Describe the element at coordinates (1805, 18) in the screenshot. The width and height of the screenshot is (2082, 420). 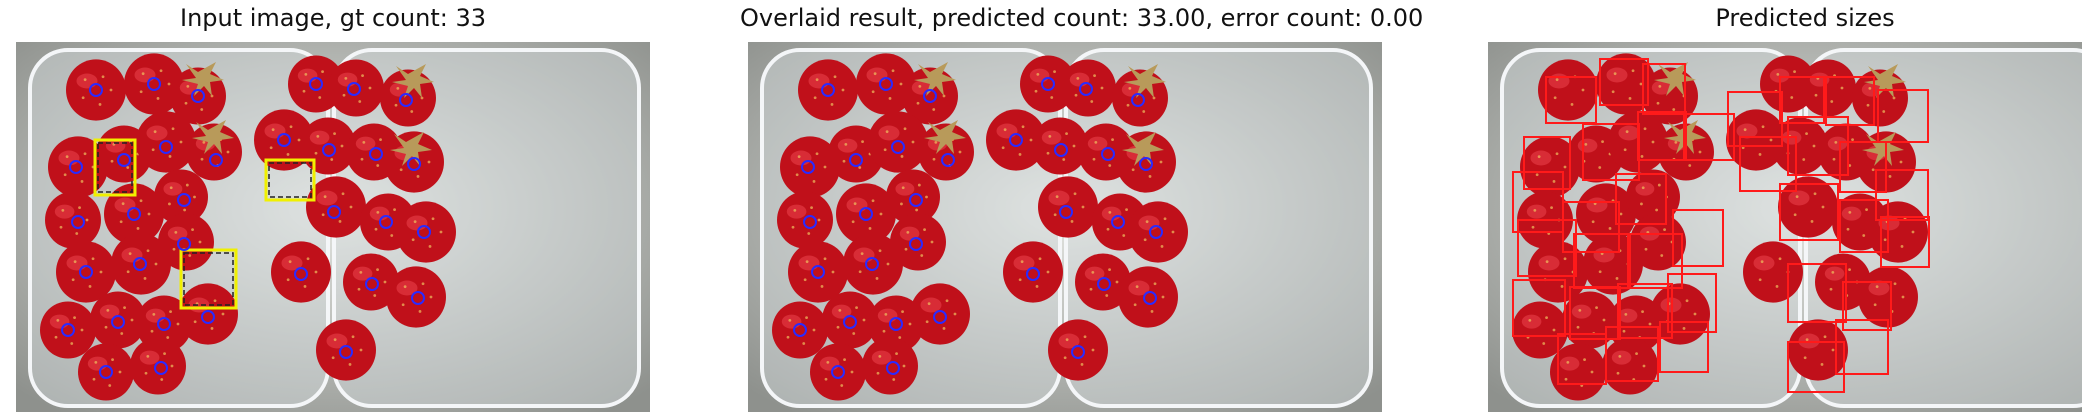
I see `panel-title: Predicted sizes` at that location.